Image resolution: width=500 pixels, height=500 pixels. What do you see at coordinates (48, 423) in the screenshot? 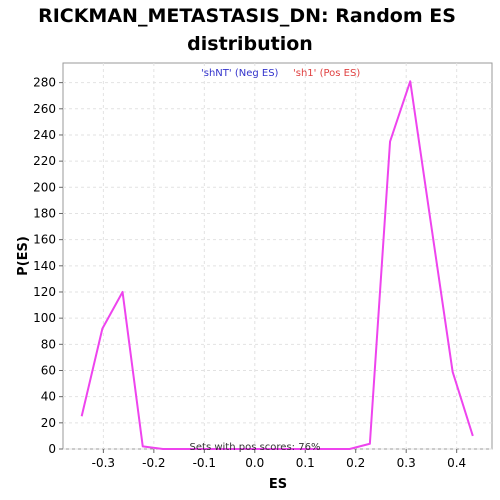
I see `y-tick-label: 20` at bounding box center [48, 423].